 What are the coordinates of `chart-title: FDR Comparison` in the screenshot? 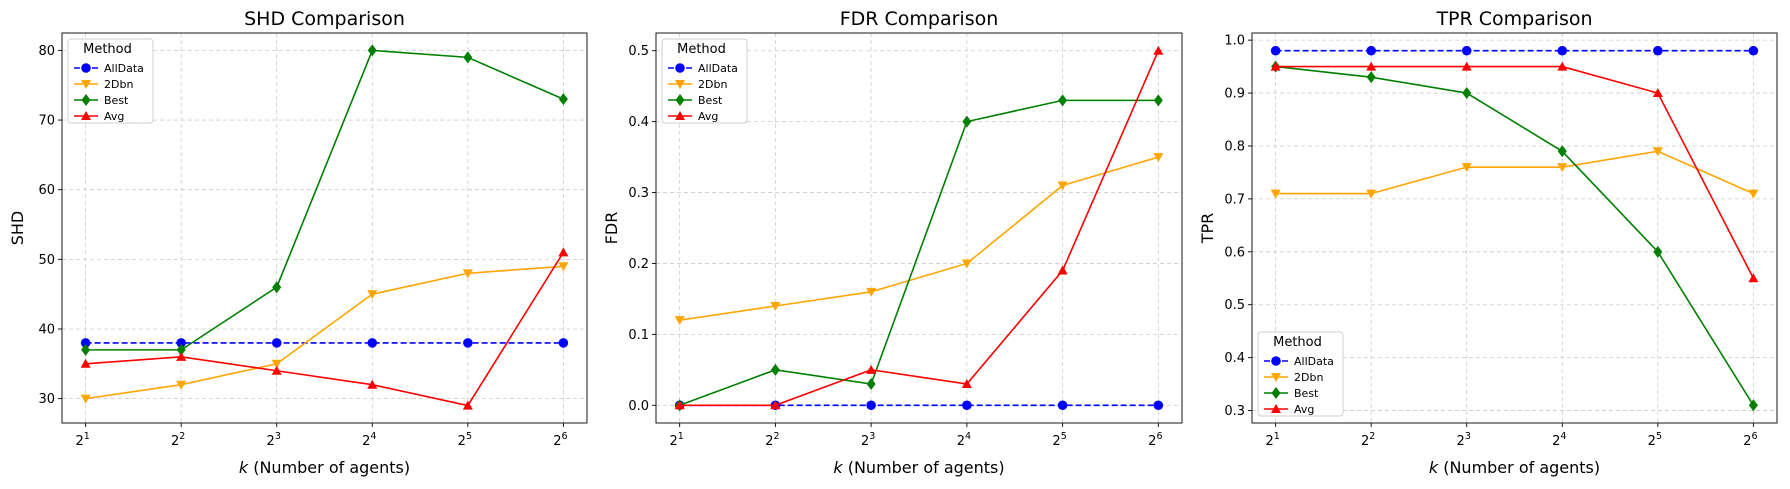 It's located at (919, 19).